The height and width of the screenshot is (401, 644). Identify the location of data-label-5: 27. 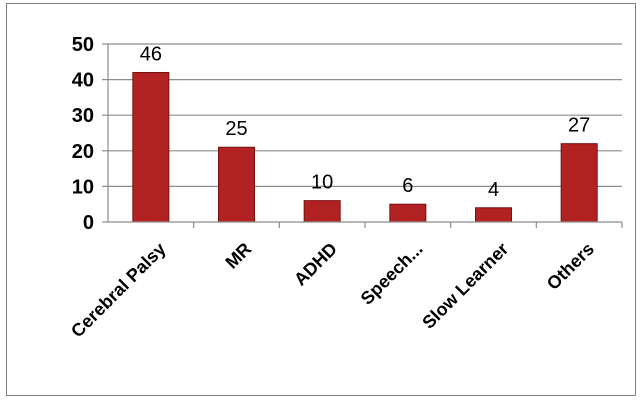
(579, 126).